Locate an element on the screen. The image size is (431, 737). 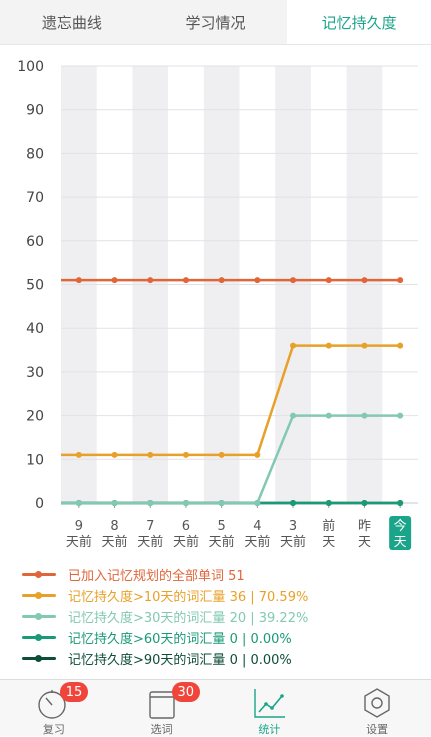
x-tick-label: 5 is located at coordinates (222, 526).